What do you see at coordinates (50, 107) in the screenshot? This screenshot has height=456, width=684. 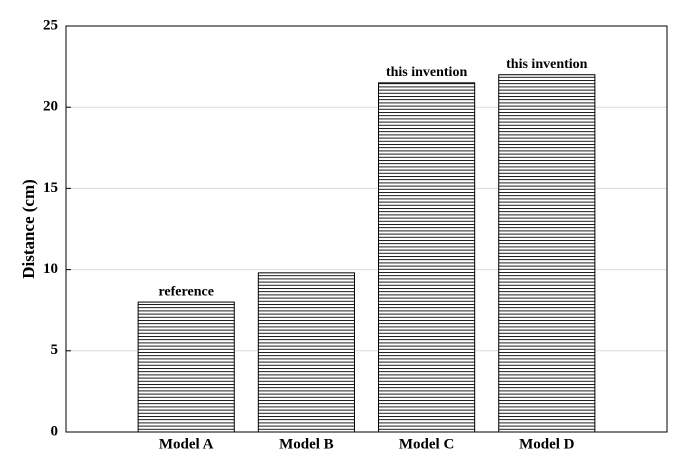 I see `y-tick-label: 20` at bounding box center [50, 107].